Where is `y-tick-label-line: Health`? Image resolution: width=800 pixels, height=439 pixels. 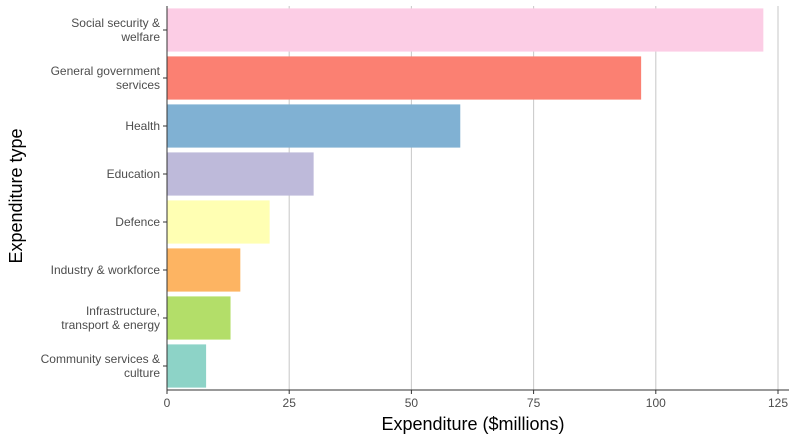 y-tick-label-line: Health is located at coordinates (142, 126).